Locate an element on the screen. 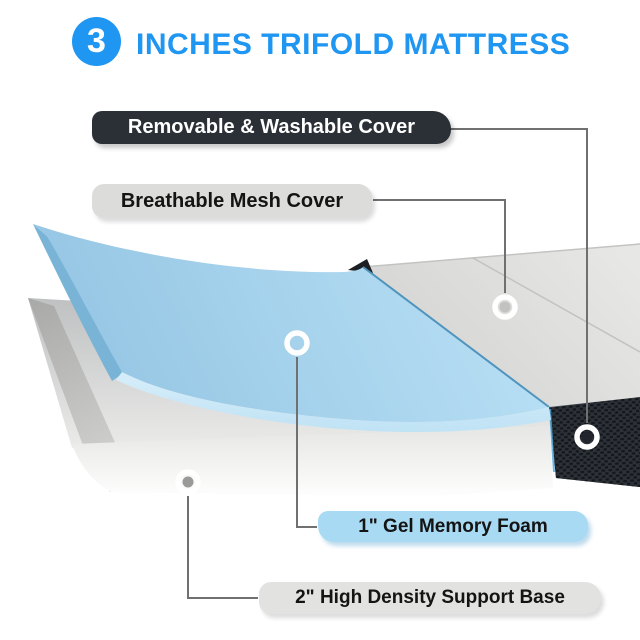  marker-mesh is located at coordinates (505, 307).